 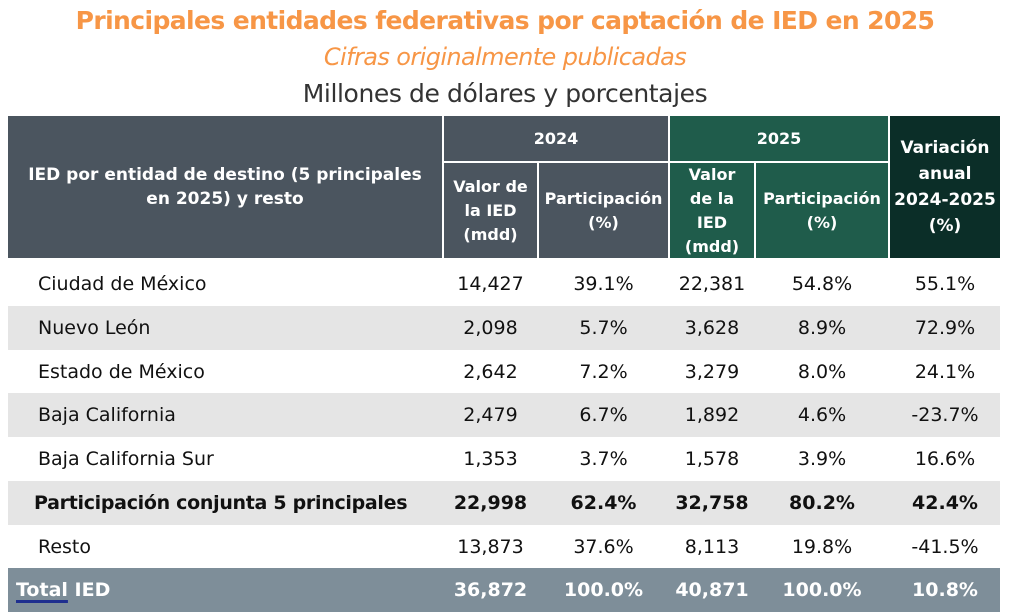 I want to click on header-share-2024: Participación (%), so click(x=603, y=210).